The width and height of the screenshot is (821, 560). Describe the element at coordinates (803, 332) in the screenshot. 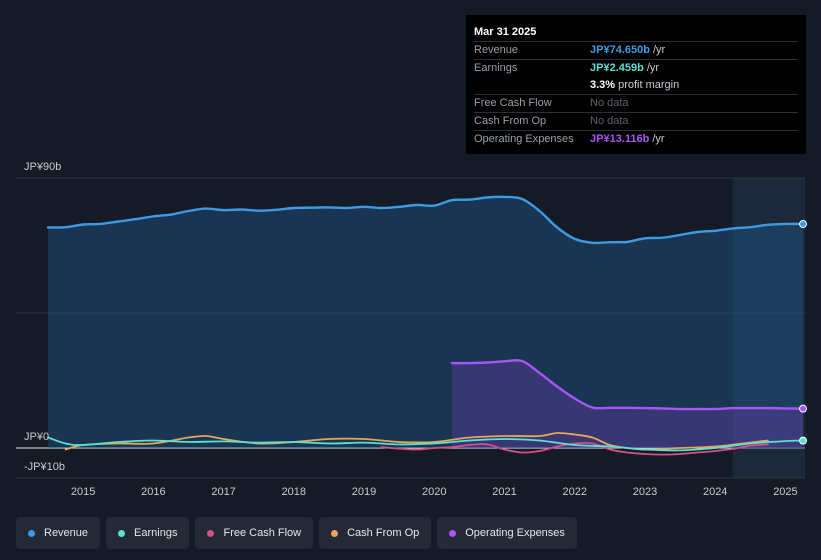

I see `series-endpoints` at that location.